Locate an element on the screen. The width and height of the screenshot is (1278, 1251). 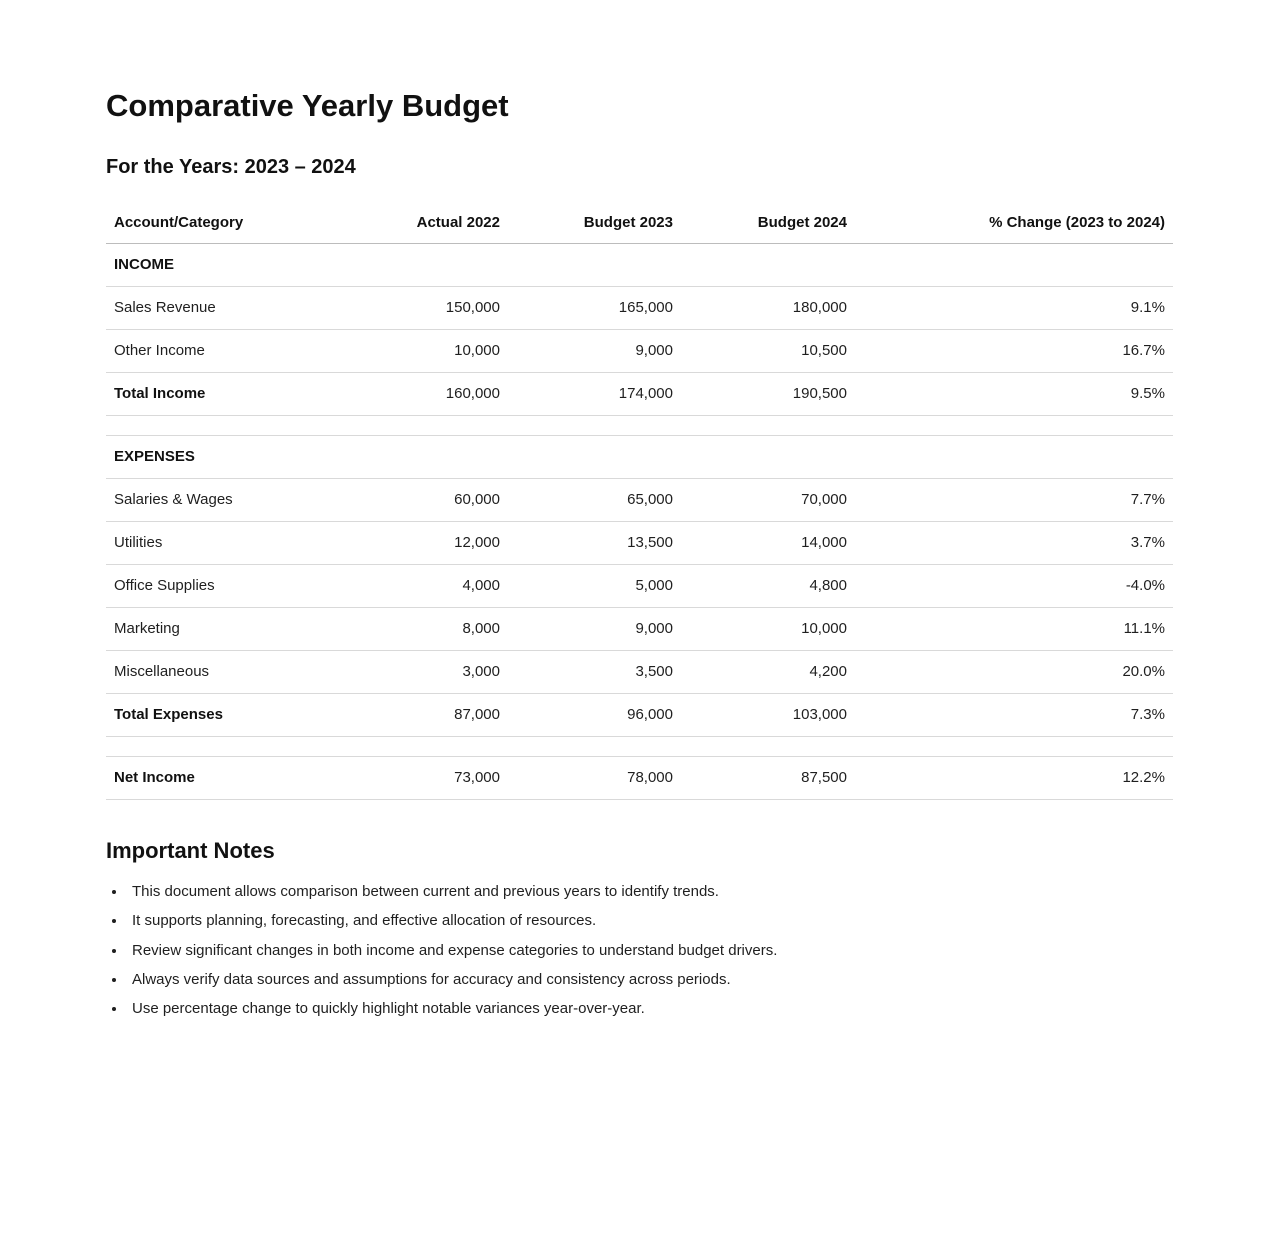
column-header-account: Account/Category is located at coordinates (231, 223).